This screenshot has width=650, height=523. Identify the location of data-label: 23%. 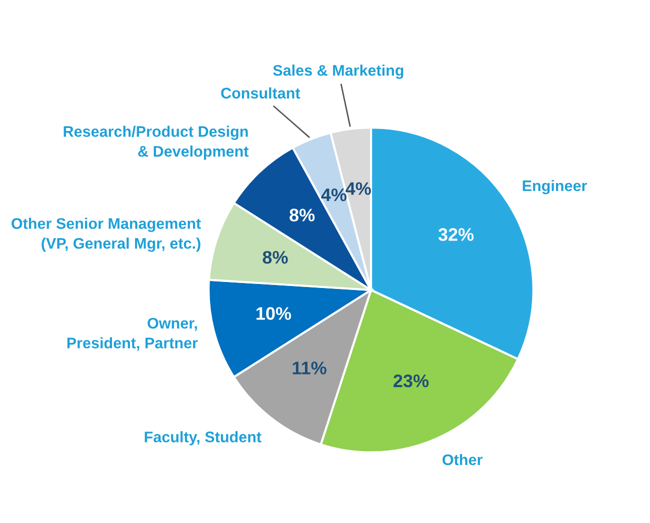
(411, 381).